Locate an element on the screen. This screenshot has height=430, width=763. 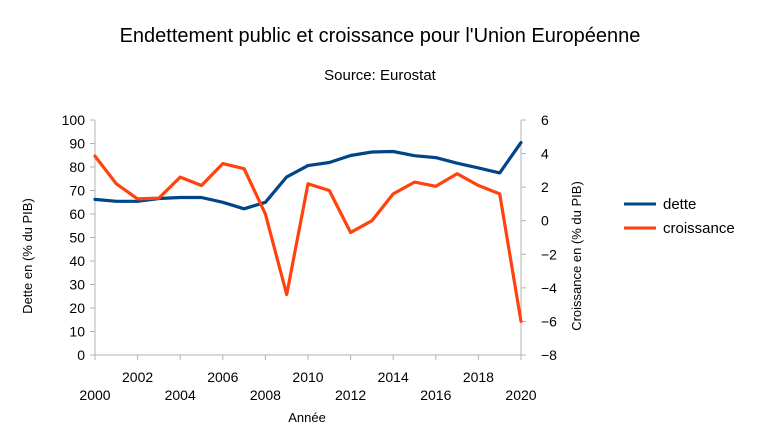
y-left-tick-label: 80 is located at coordinates (77, 167).